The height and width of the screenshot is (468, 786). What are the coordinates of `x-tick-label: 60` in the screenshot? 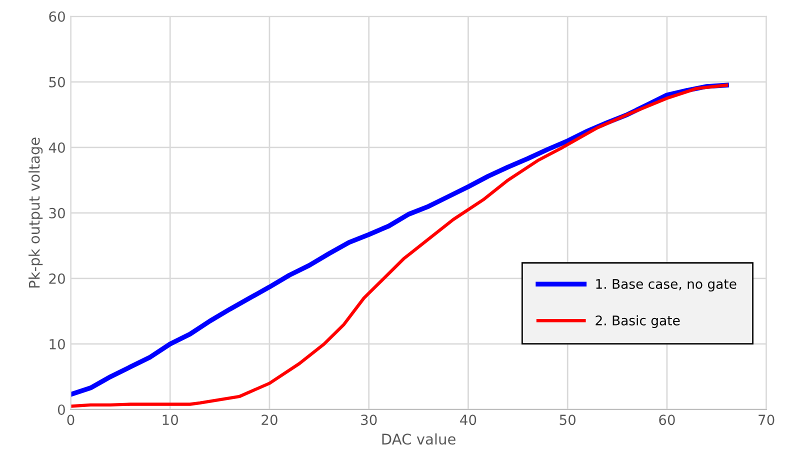 It's located at (667, 420).